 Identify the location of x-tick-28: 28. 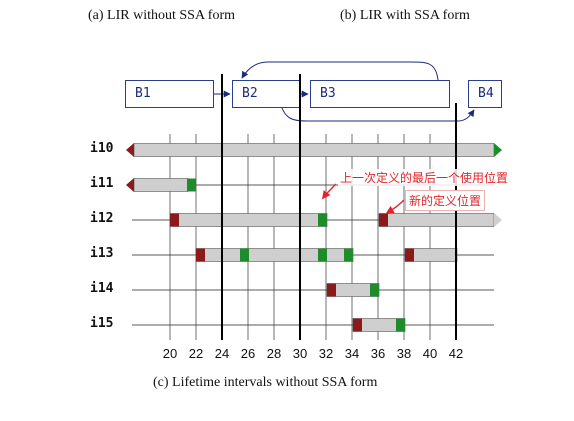
(274, 353).